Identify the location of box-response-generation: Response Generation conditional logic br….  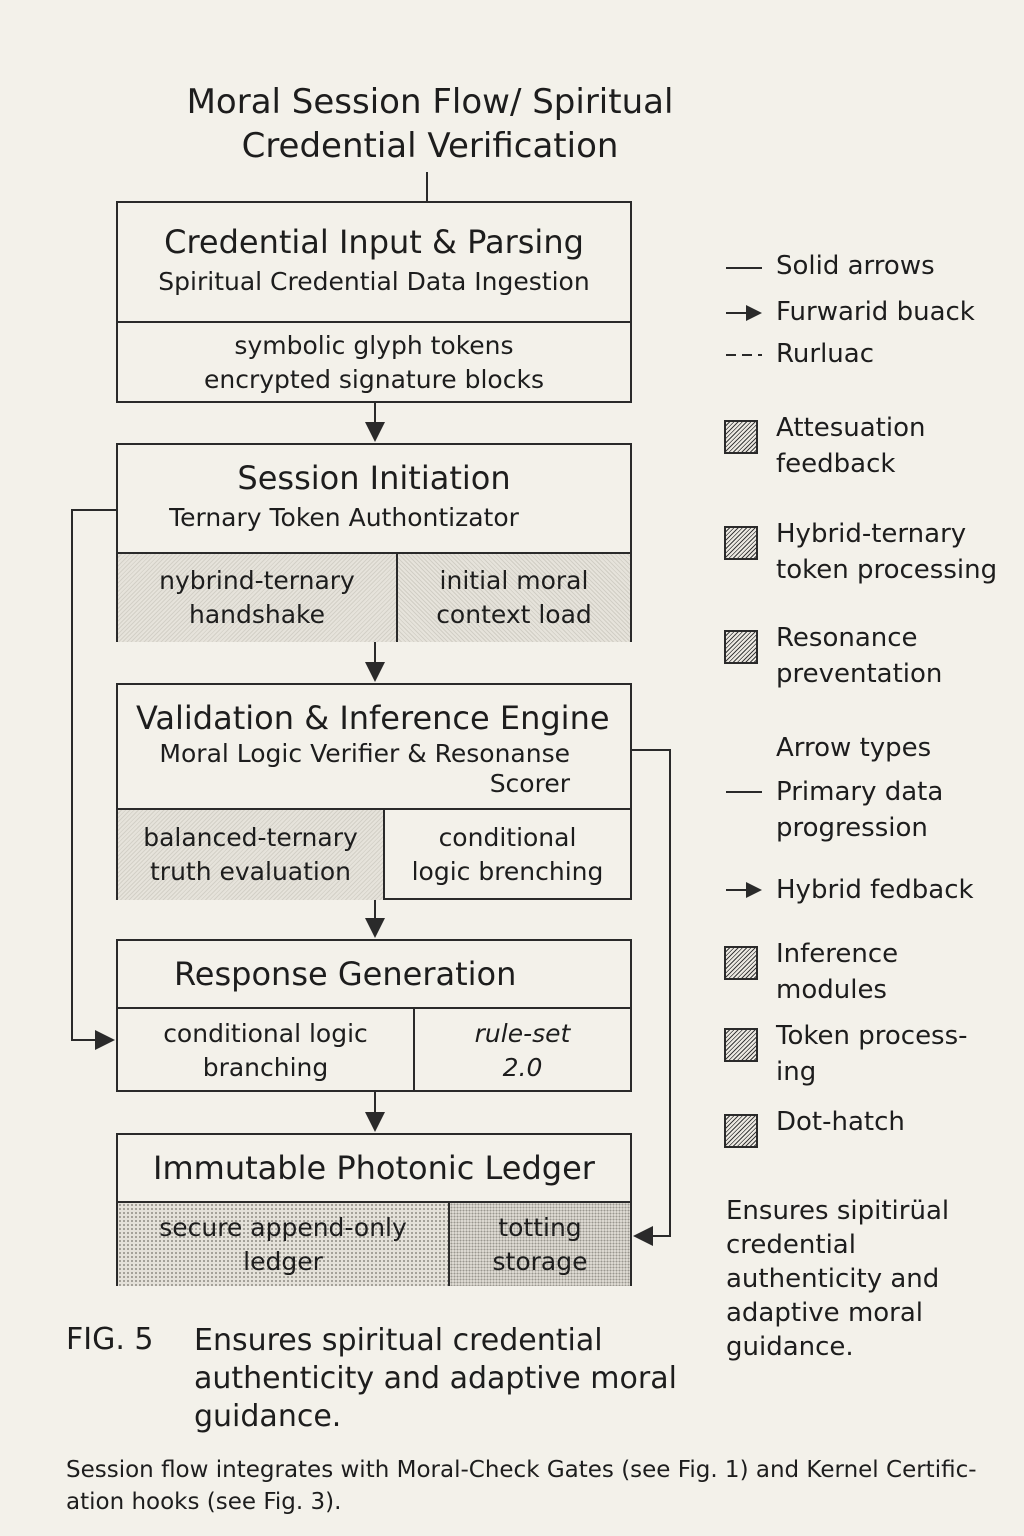
(374, 1015).